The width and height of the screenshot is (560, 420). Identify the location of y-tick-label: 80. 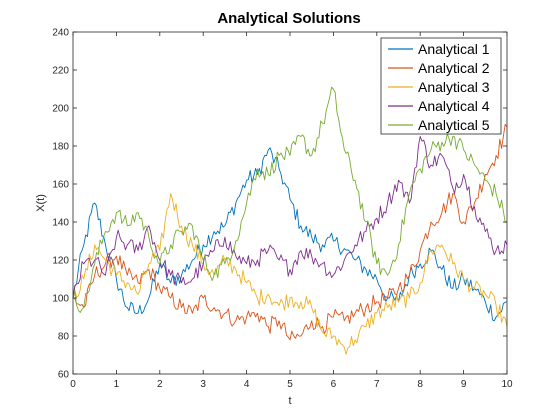
(64, 337).